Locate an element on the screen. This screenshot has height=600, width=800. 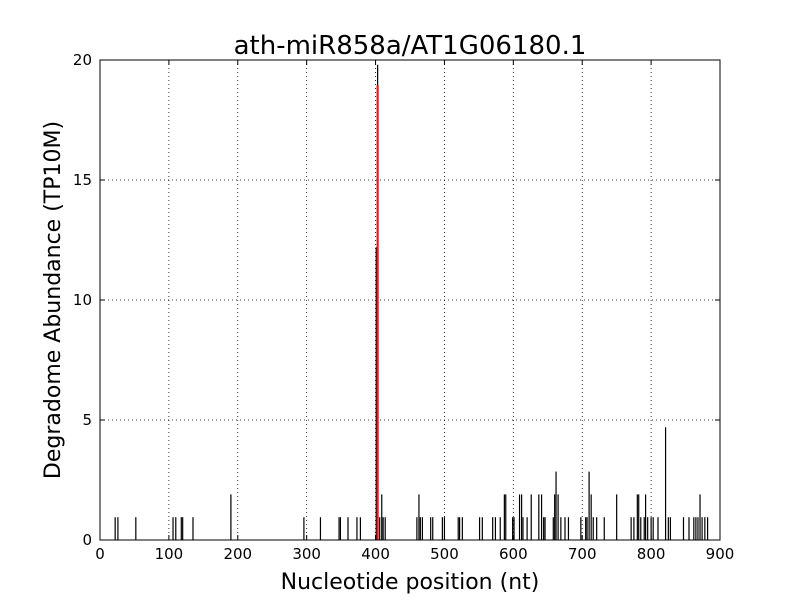
x-tick-label: 300 is located at coordinates (306, 554).